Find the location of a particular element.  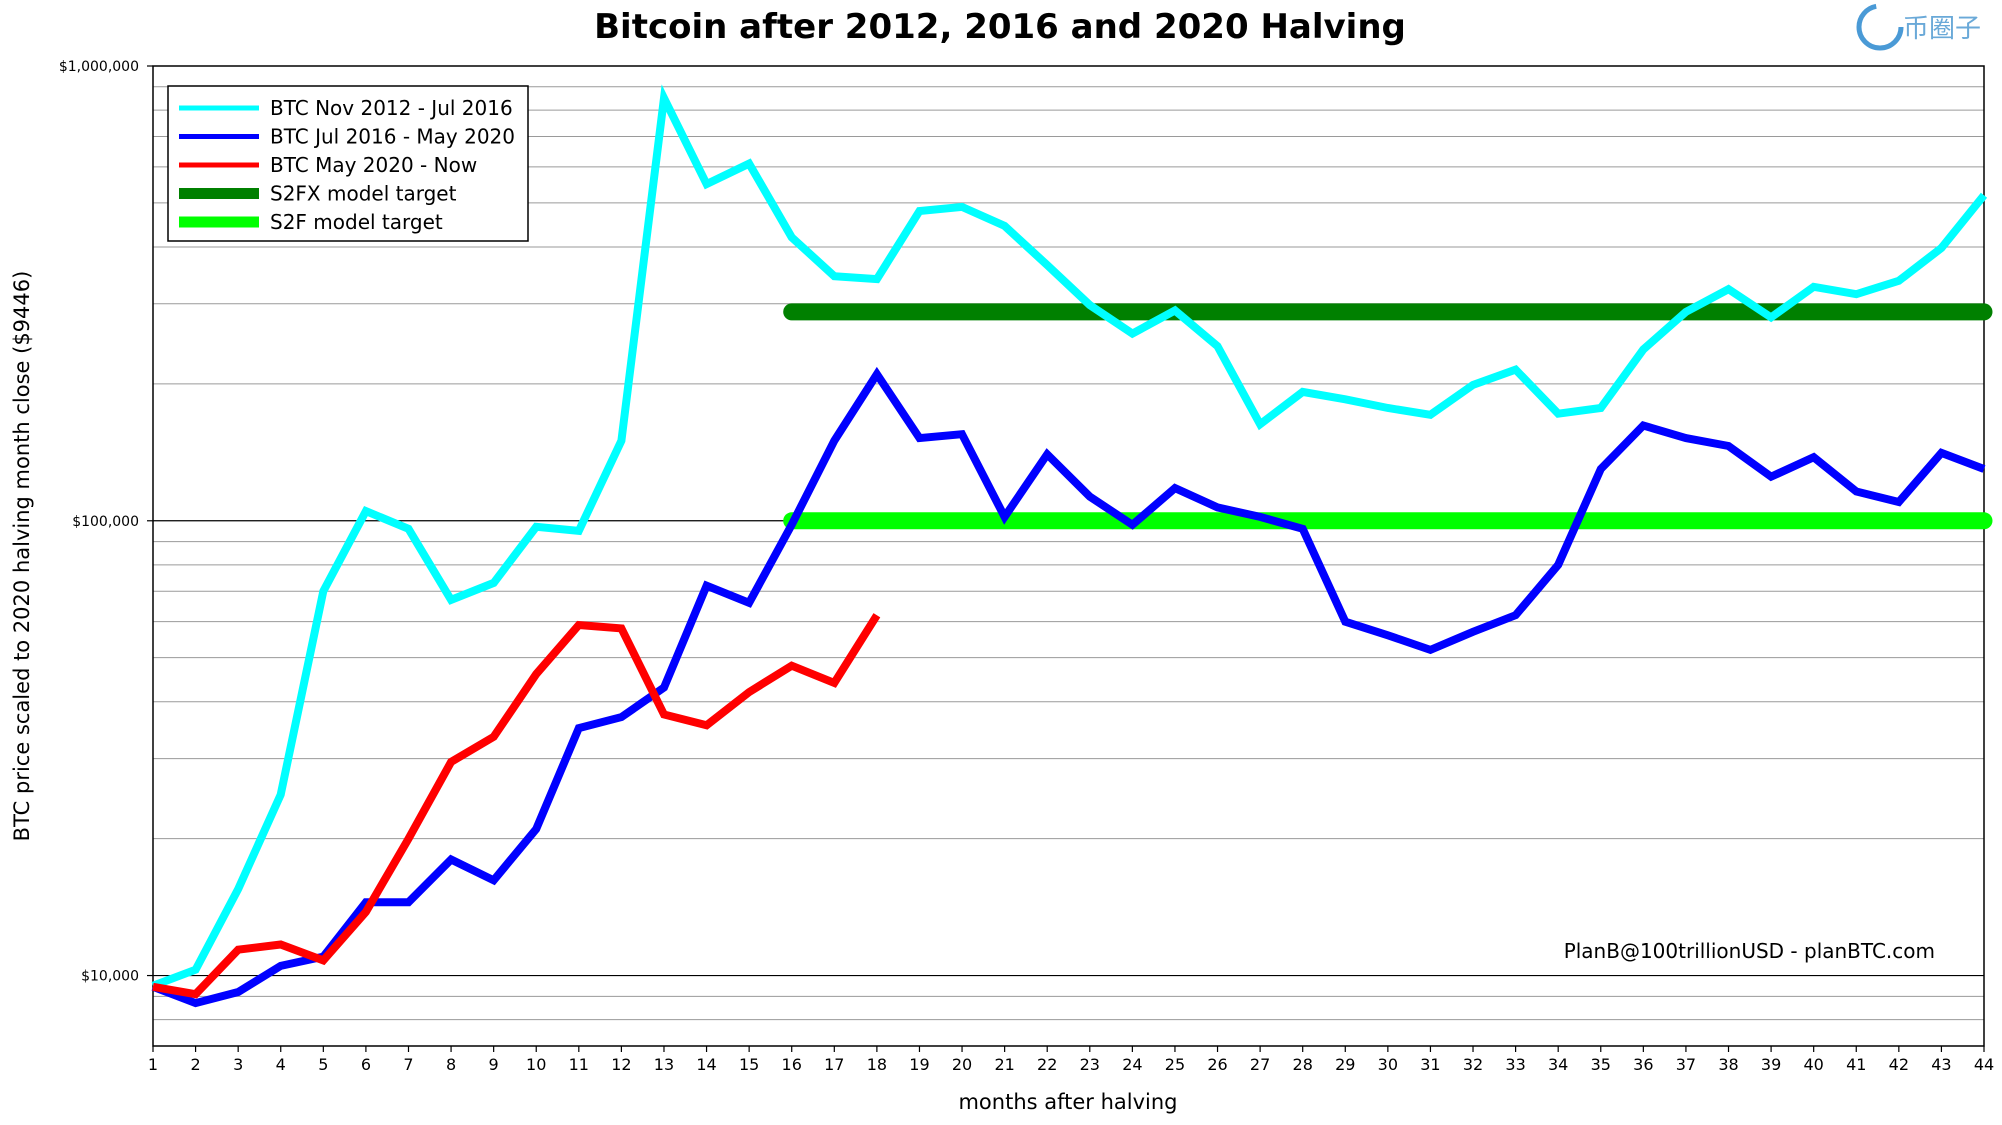

x-tick-label: 20 is located at coordinates (962, 1064).